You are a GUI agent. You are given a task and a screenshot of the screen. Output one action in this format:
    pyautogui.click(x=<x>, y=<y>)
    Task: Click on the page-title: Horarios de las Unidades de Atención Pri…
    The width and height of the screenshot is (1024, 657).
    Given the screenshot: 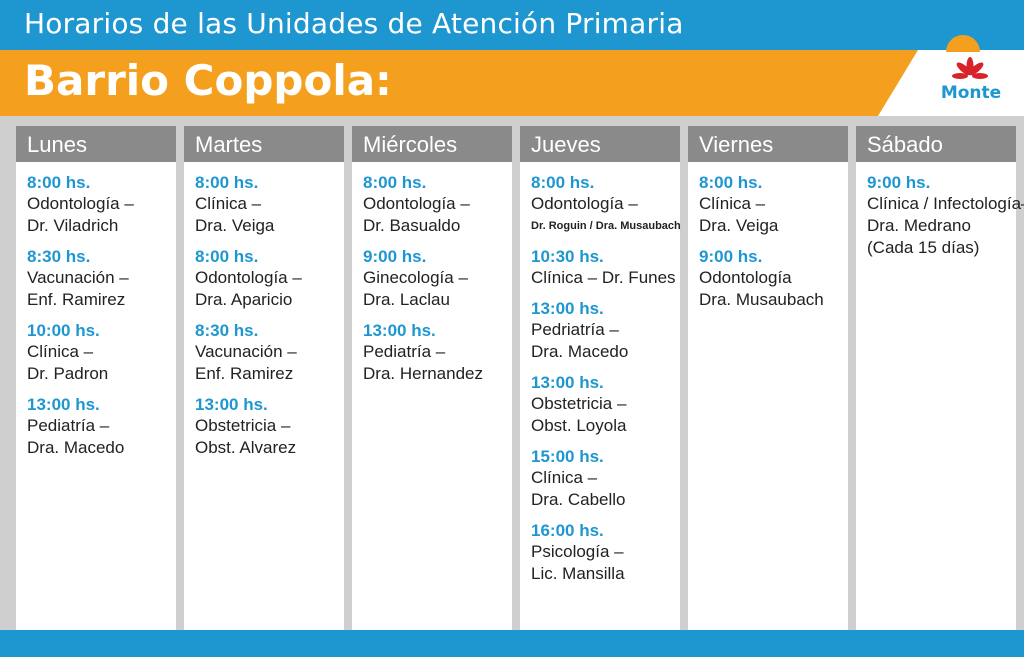 What is the action you would take?
    pyautogui.click(x=354, y=23)
    